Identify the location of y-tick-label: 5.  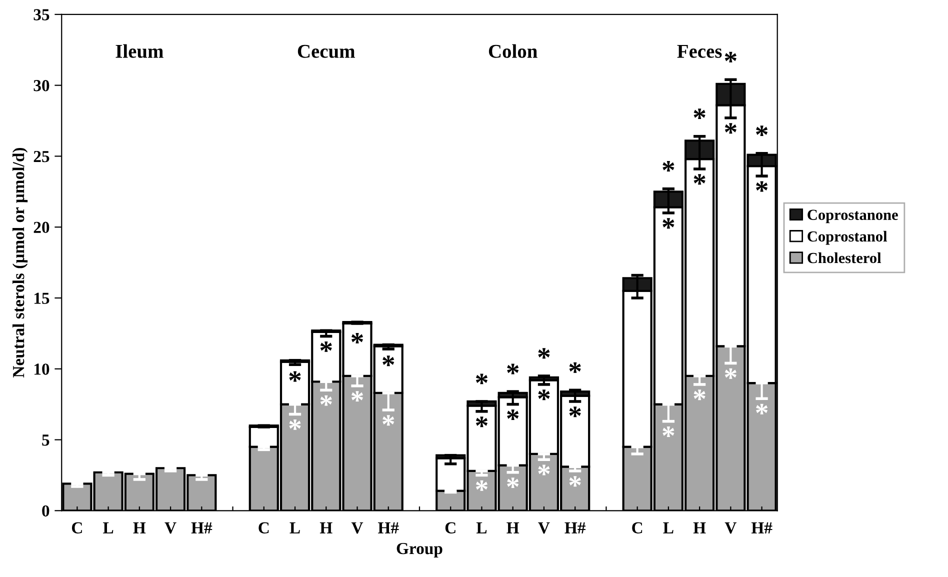
(46, 440).